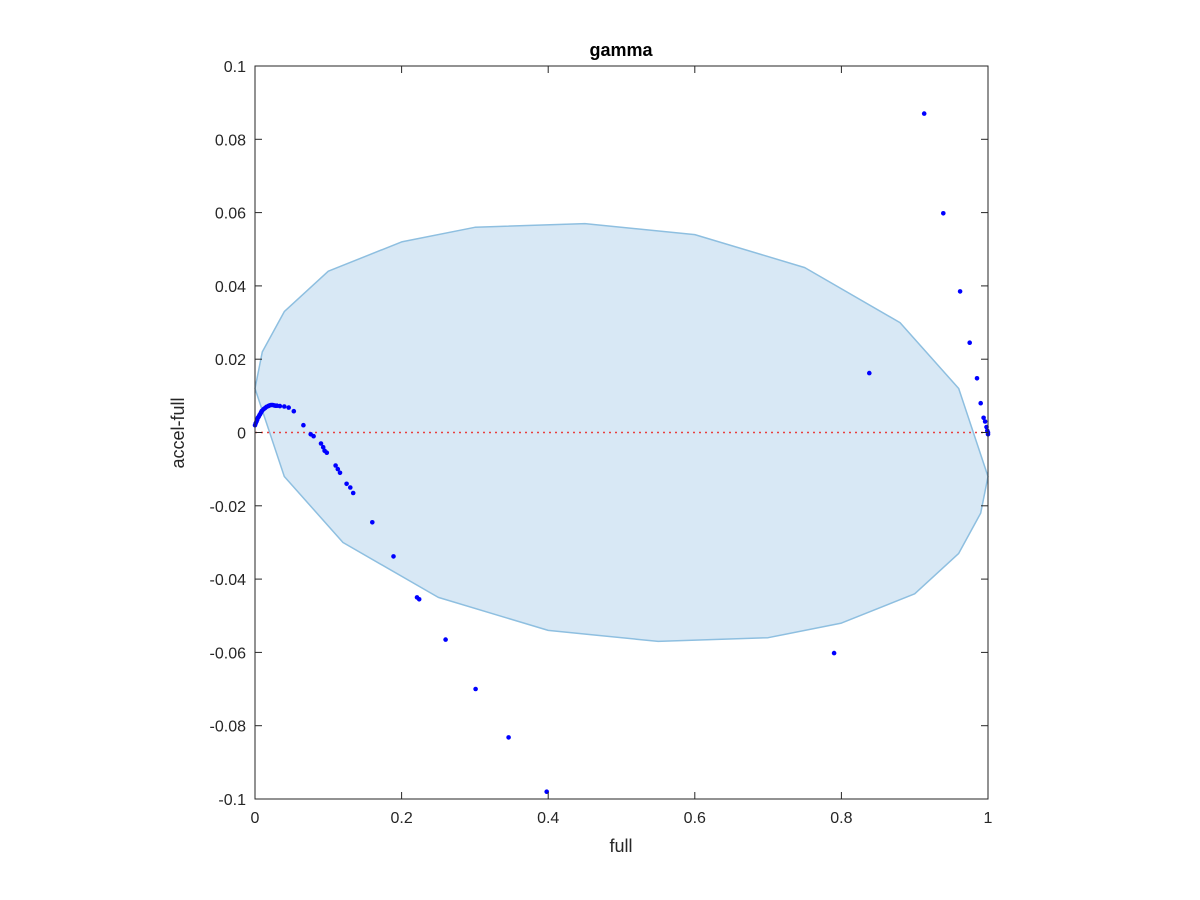 This screenshot has height=900, width=1200. Describe the element at coordinates (988, 818) in the screenshot. I see `x-tick-label: 1` at that location.